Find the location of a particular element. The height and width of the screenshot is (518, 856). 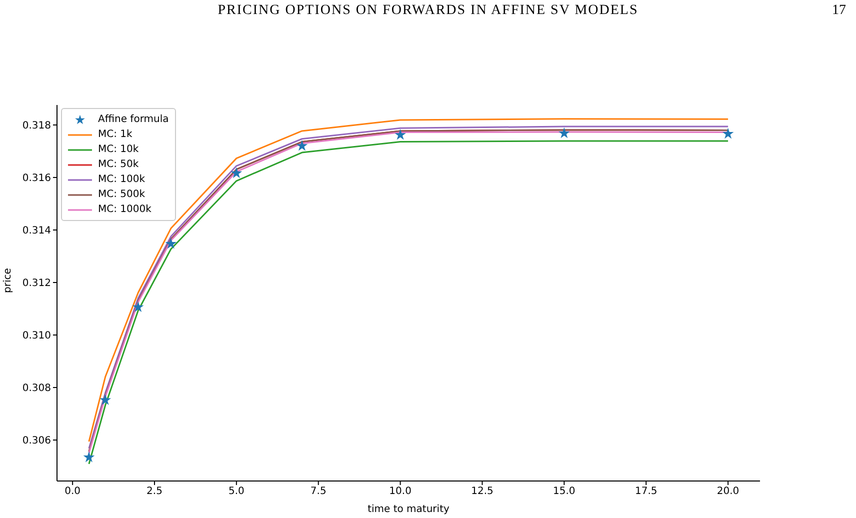

y-tick-label: 0.310 is located at coordinates (36, 336).